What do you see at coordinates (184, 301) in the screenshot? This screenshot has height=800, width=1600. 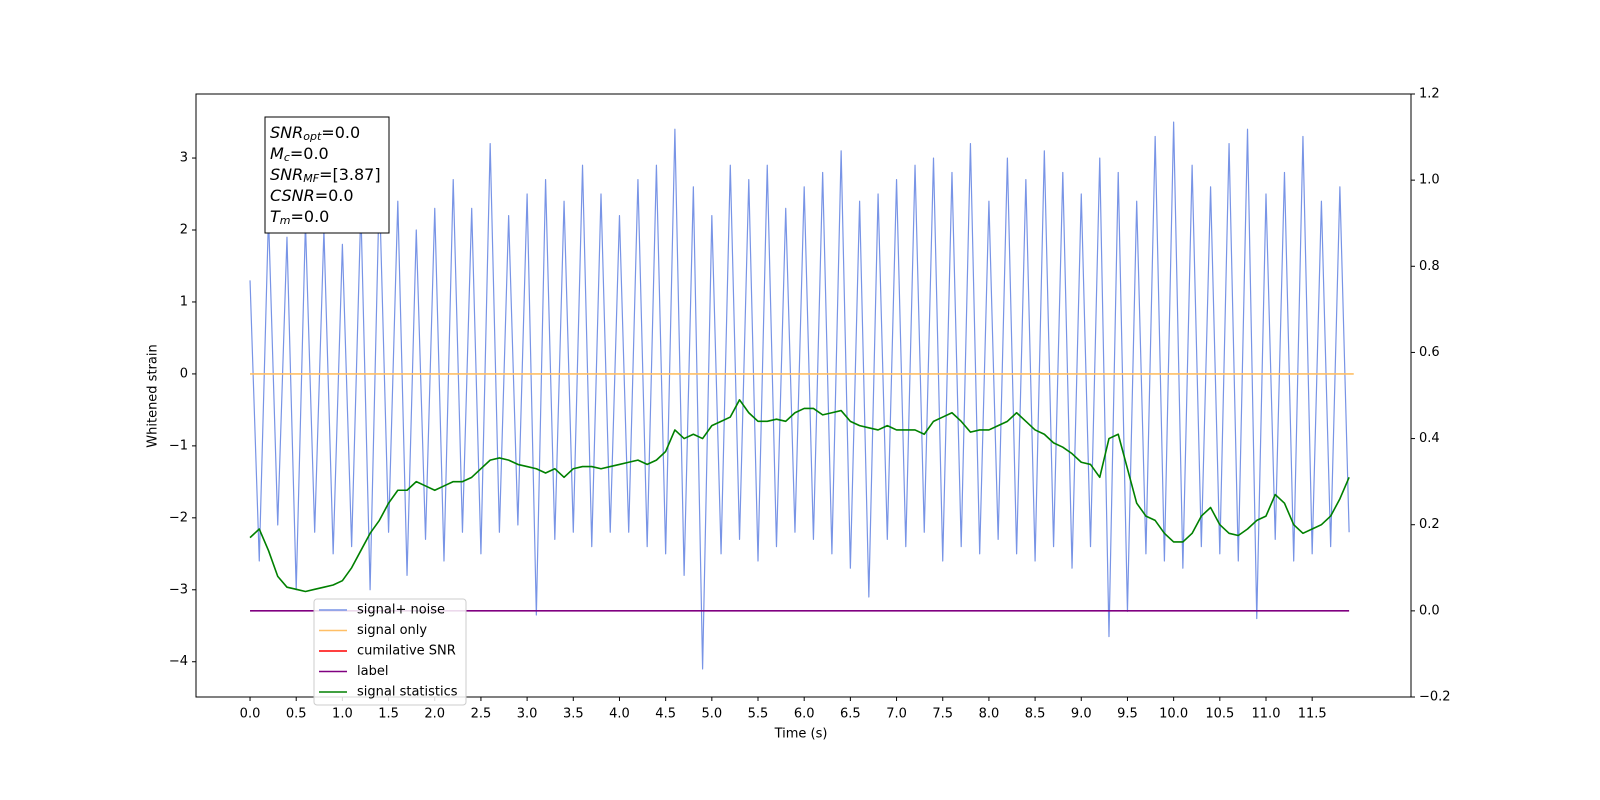 I see `y-tick-label: 1` at bounding box center [184, 301].